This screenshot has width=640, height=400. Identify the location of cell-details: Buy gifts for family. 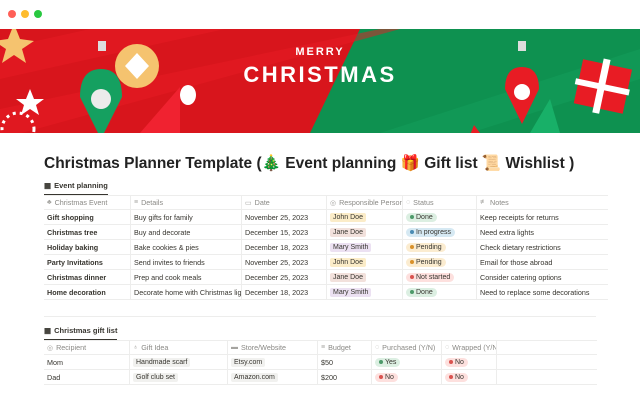
(186, 217).